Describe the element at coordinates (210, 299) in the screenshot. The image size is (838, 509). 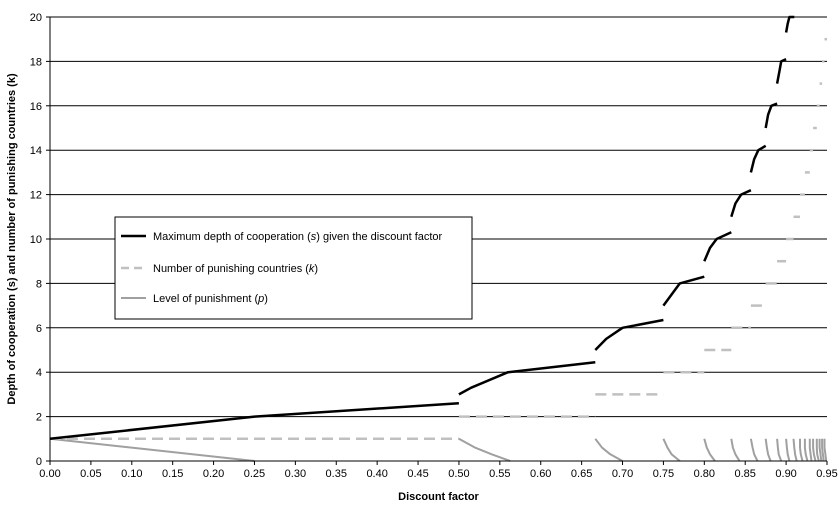
I see `legend-label-p: Level of punishment (p)` at that location.